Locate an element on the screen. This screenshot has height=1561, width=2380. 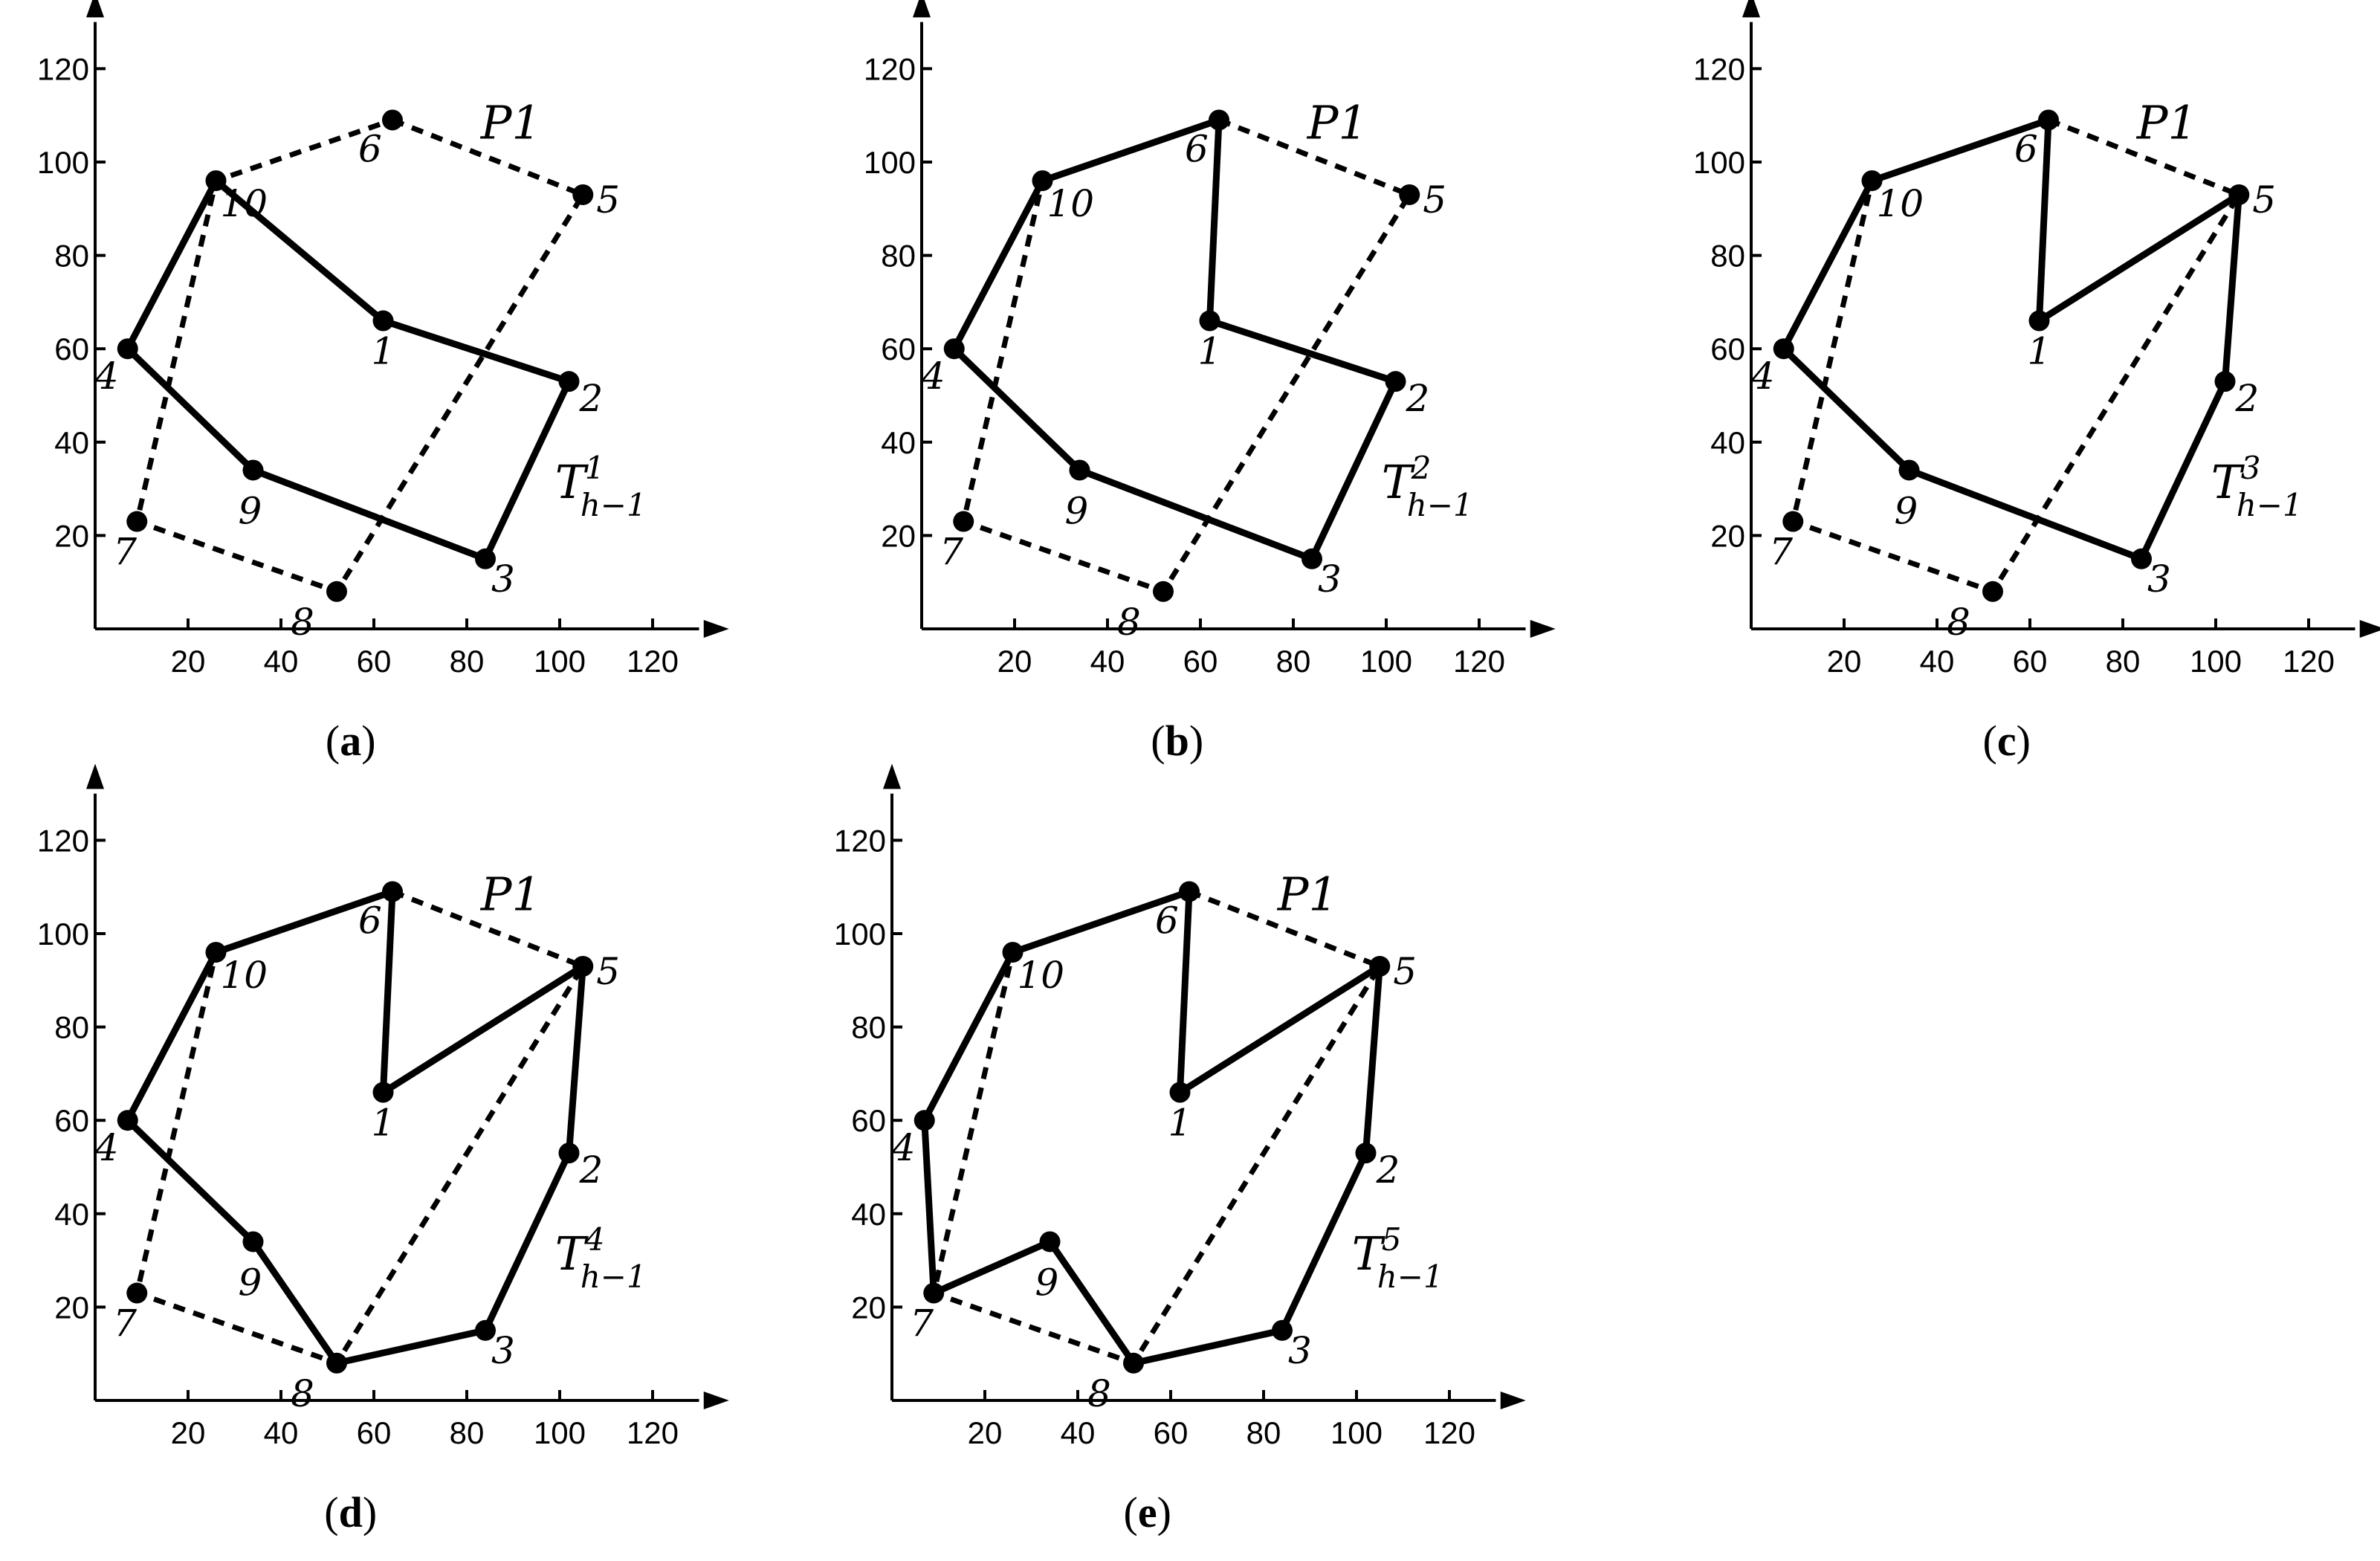
point-label-8: 8 is located at coordinates (303, 622).